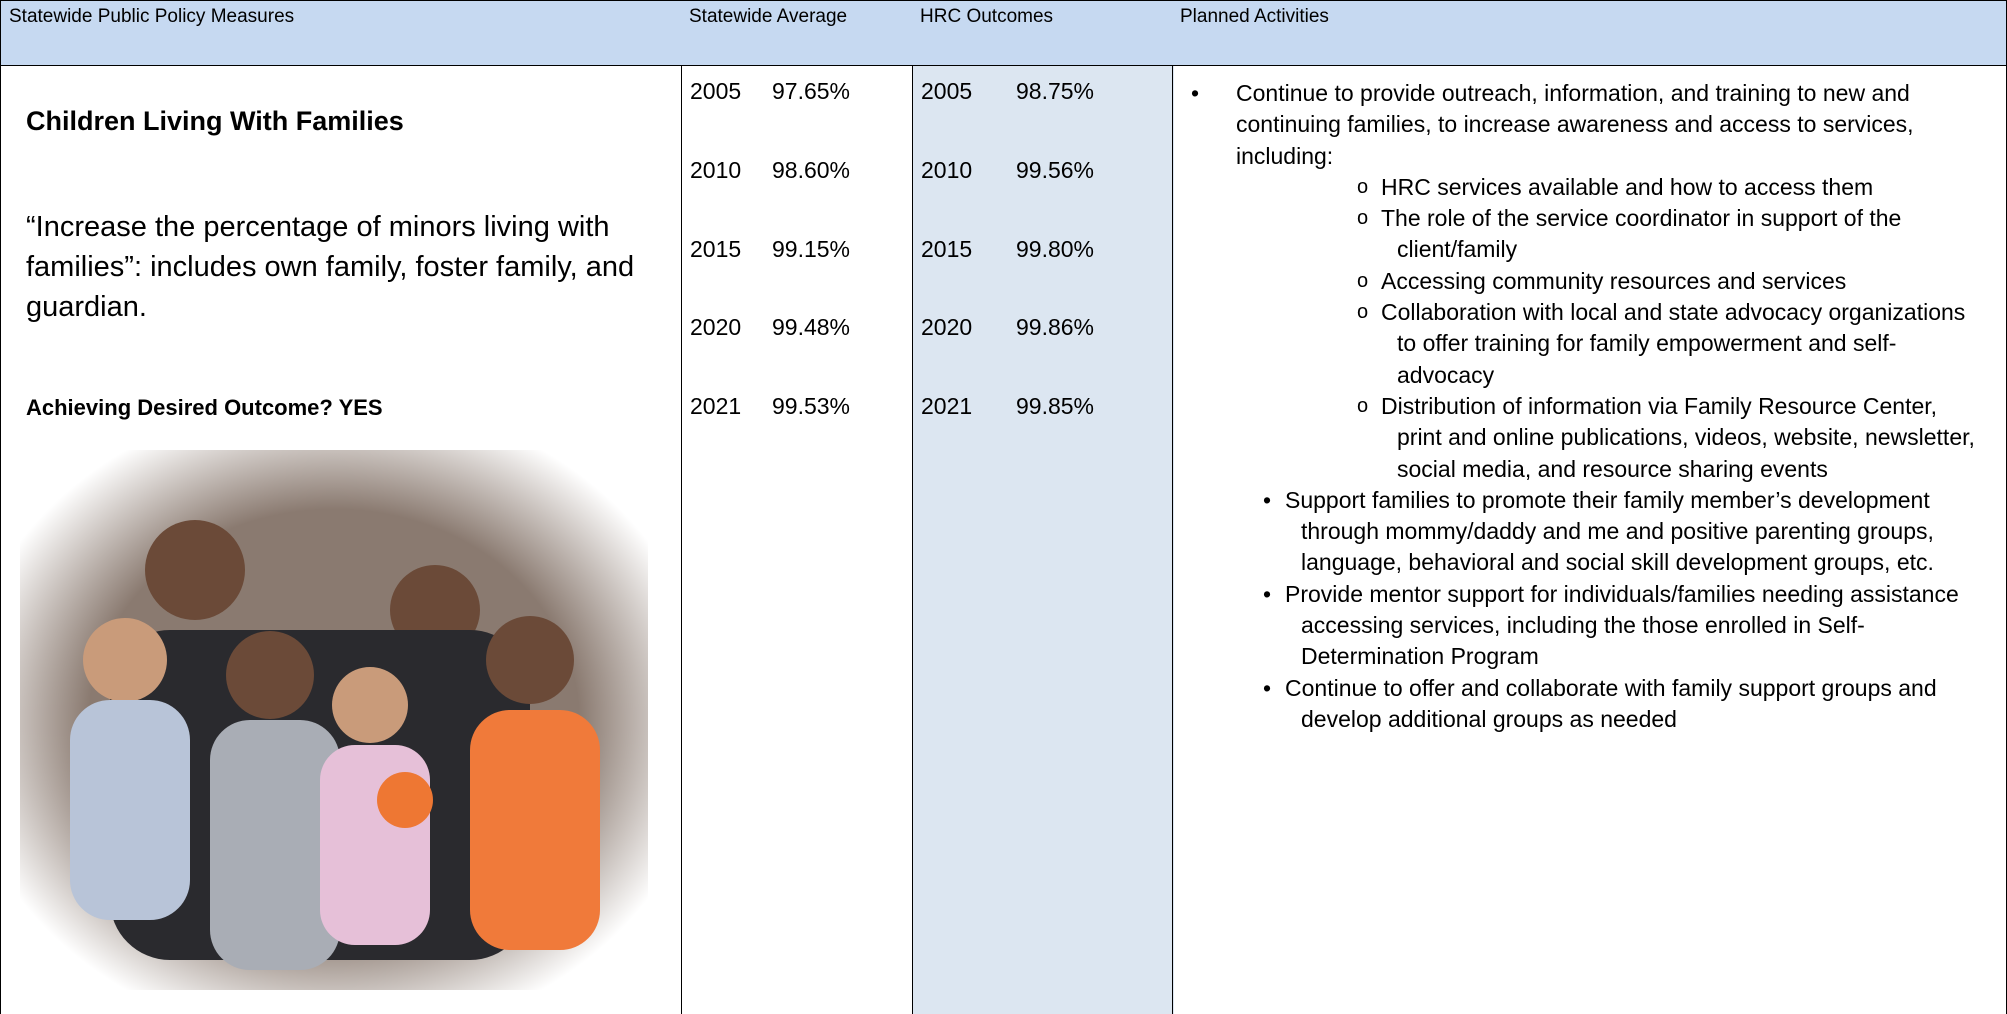 Image resolution: width=2007 pixels, height=1014 pixels. I want to click on percentage: 99.86%, so click(1055, 327).